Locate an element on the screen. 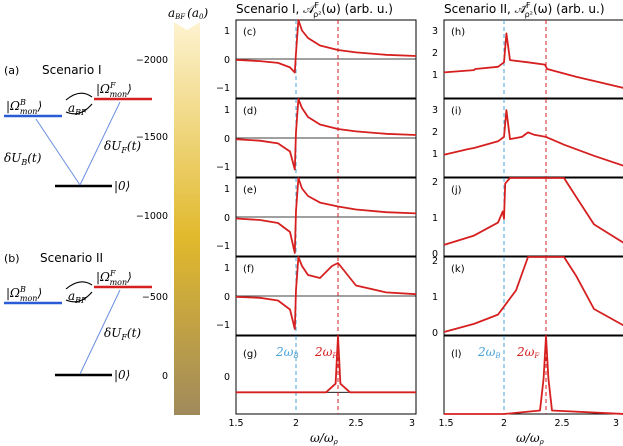 Image resolution: width=623 pixels, height=446 pixels. ytick-k-1: 1 is located at coordinates (435, 297).